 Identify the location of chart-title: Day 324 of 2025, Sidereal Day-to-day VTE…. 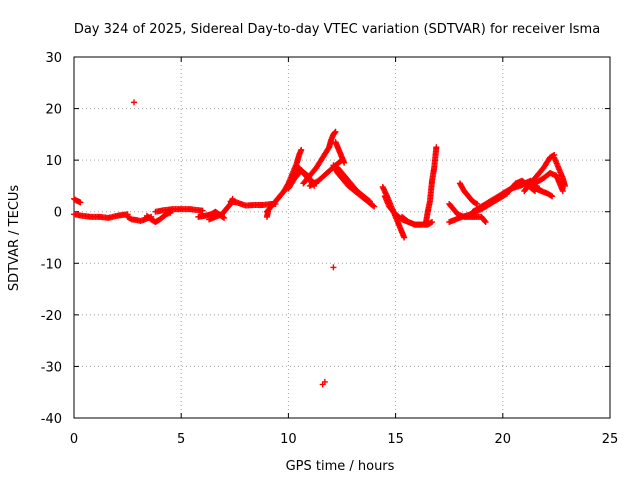
(337, 29).